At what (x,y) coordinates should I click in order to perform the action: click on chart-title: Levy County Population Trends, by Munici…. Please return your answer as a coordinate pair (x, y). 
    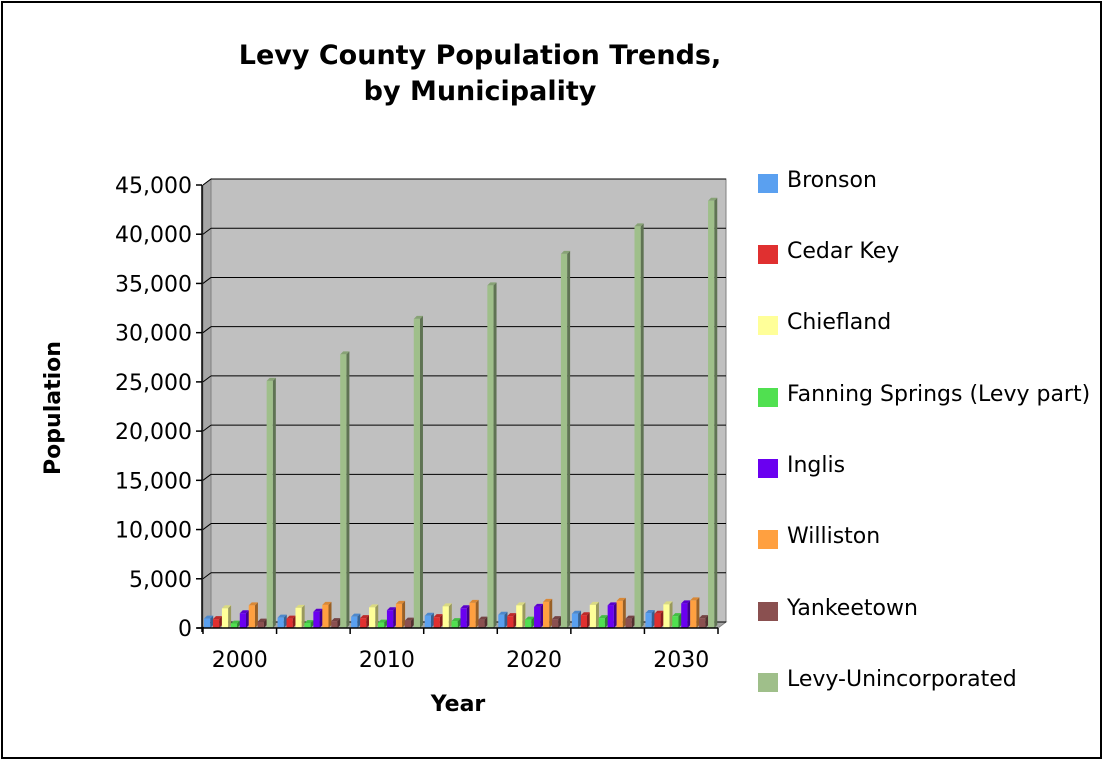
    Looking at the image, I should click on (480, 74).